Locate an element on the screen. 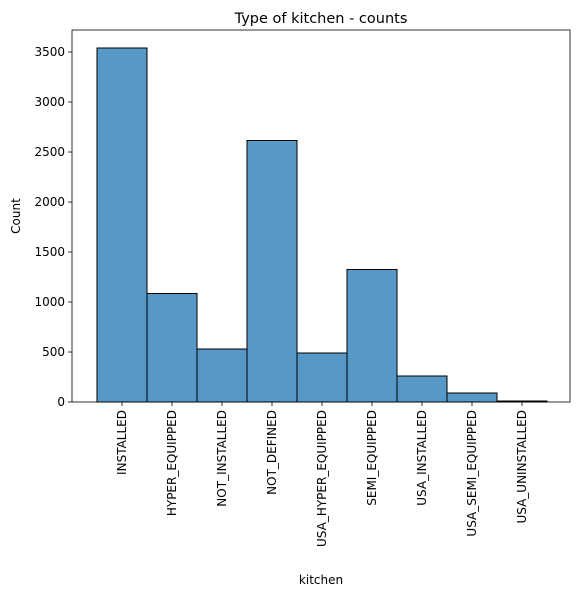 This screenshot has width=580, height=599. bar-hyper-equipped is located at coordinates (172, 348).